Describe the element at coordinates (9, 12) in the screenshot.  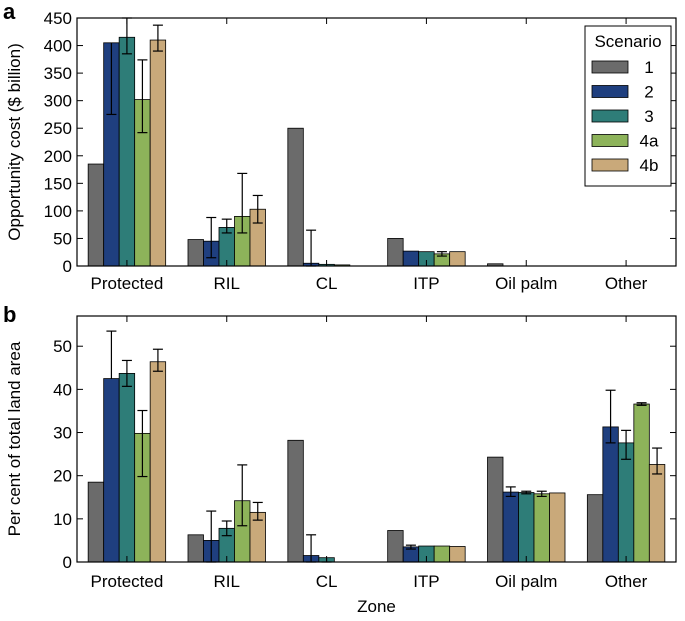
I see `panel-letter-a: a` at that location.